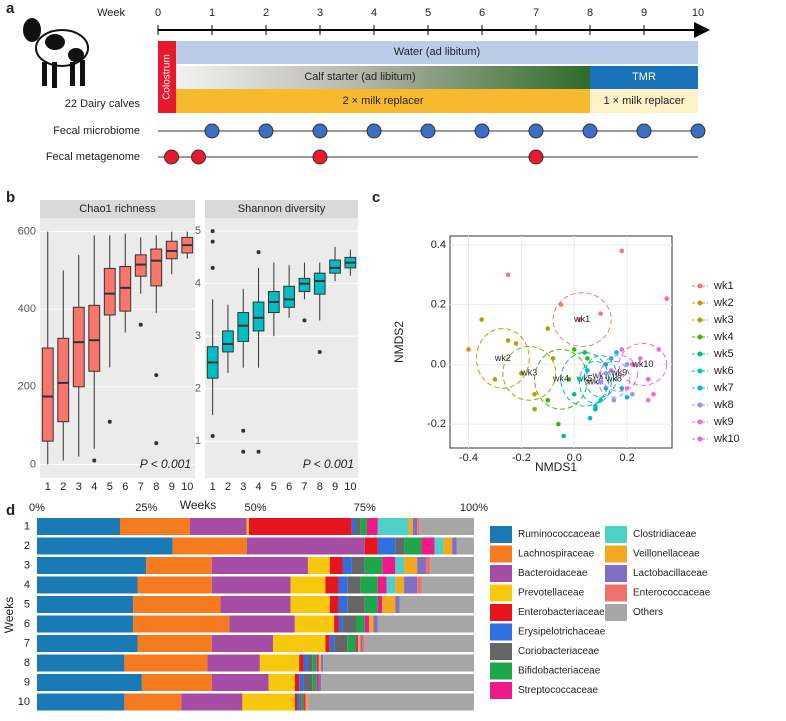  I want to click on y-tick-label: 6, so click(27, 624).